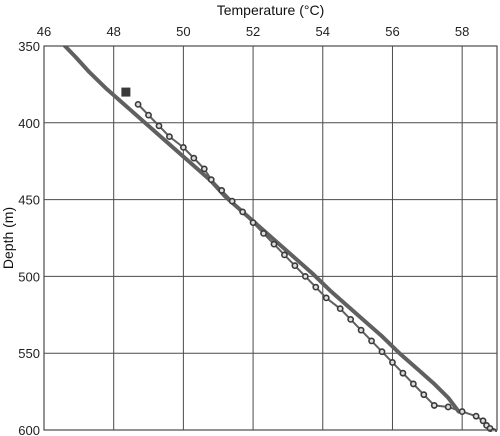 The image size is (500, 436). I want to click on y-tick-label: 550, so click(29, 353).